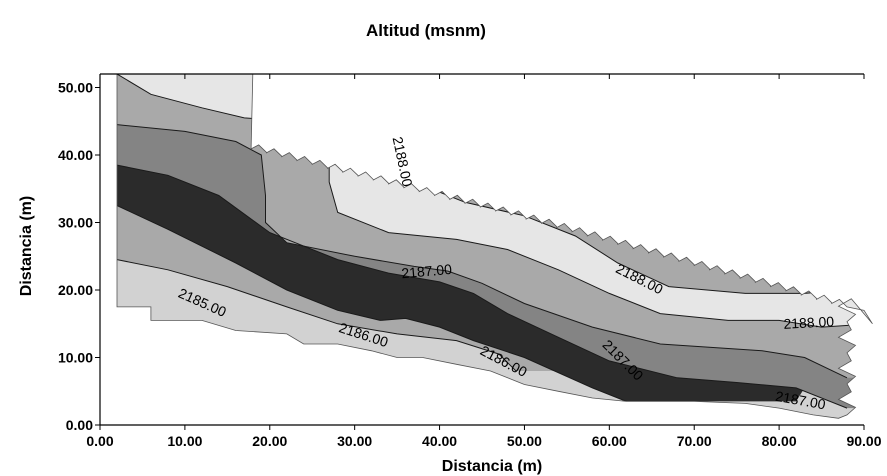 This screenshot has width=887, height=476. I want to click on x-tick-label: 0.00, so click(99, 441).